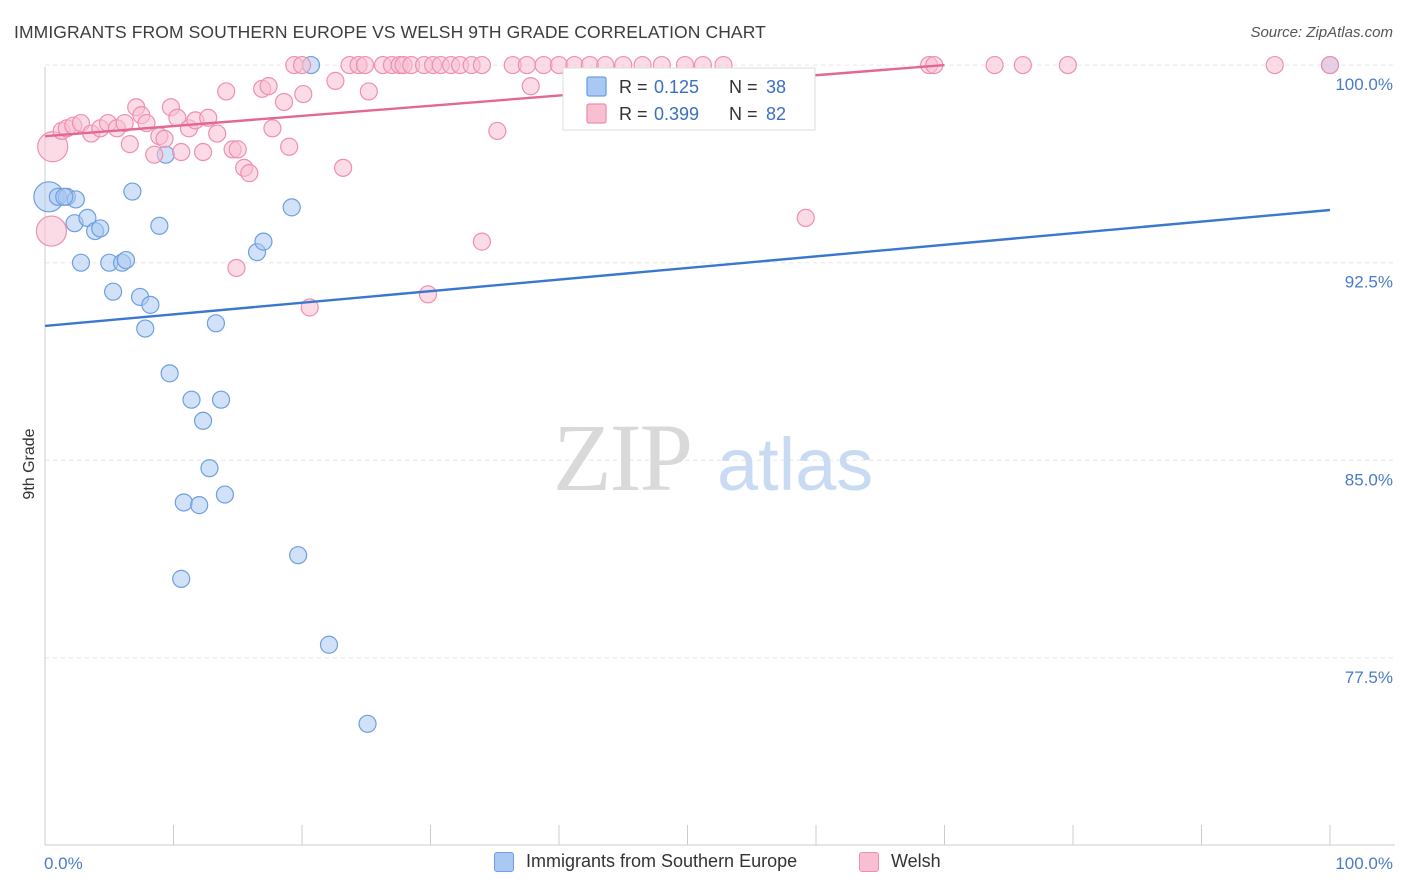 The width and height of the screenshot is (1406, 892). What do you see at coordinates (869, 861) in the screenshot?
I see `legend-swatch-pink` at bounding box center [869, 861].